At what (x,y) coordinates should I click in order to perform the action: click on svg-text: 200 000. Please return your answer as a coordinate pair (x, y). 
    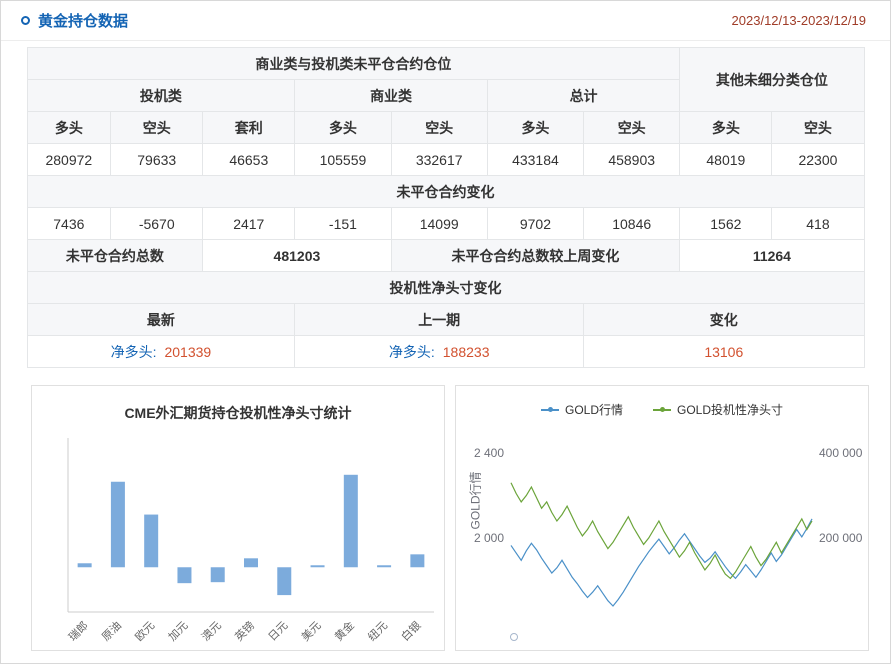
    Looking at the image, I should click on (841, 538).